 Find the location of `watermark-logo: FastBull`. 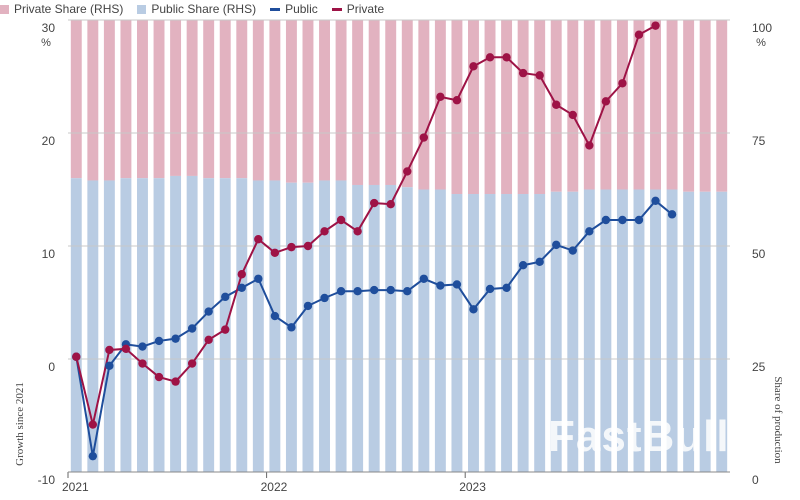

watermark-logo: FastBull is located at coordinates (639, 436).